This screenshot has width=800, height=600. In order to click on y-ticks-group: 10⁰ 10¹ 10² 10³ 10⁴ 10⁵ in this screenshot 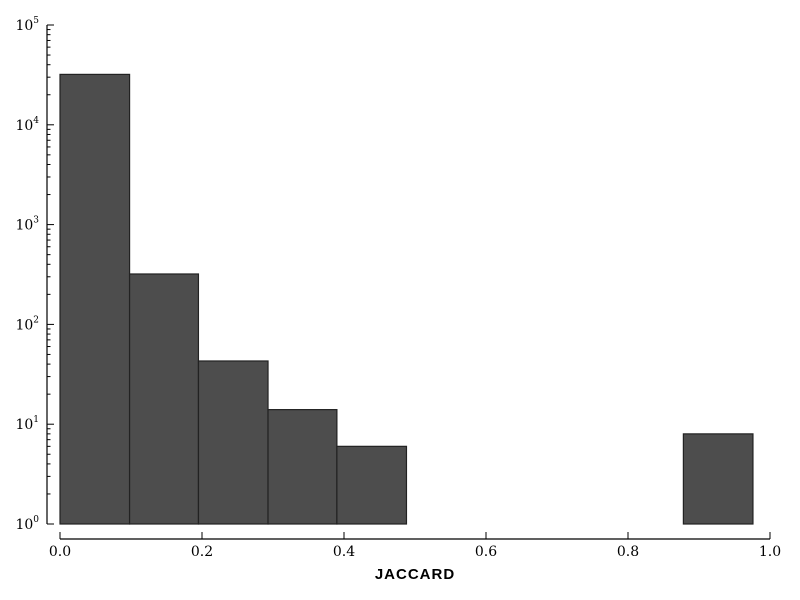, I will do `click(34, 274)`.